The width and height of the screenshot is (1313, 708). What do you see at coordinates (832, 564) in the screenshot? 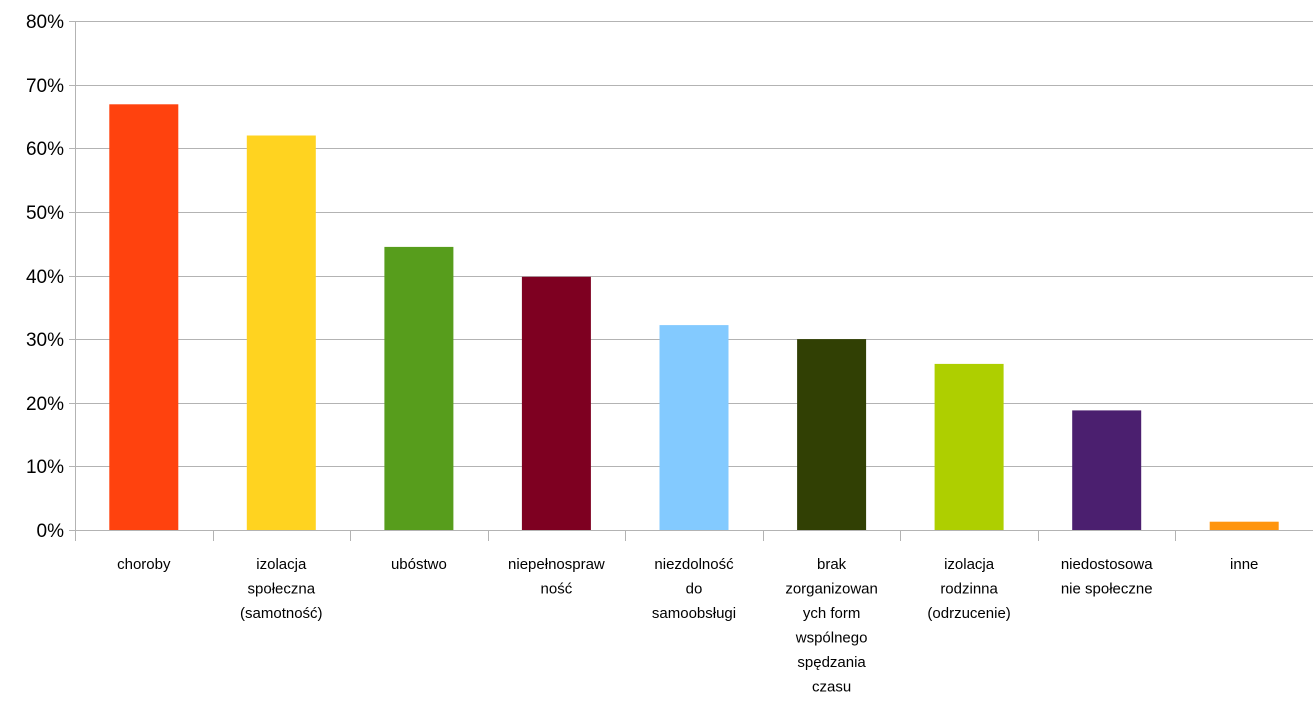
I see `x-tick-label-line: brak` at bounding box center [832, 564].